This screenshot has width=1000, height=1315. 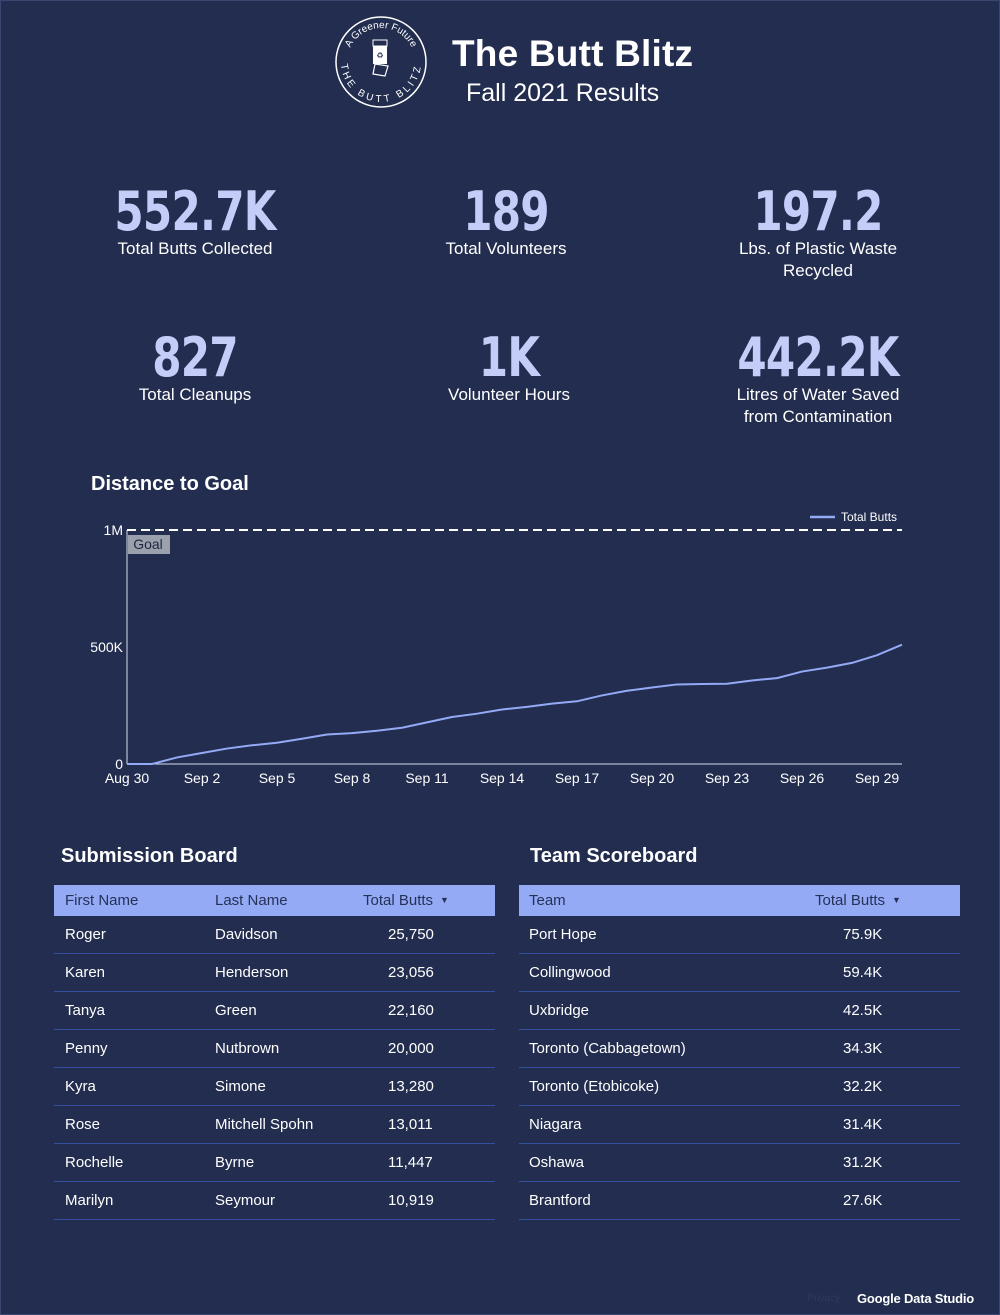 What do you see at coordinates (85, 972) in the screenshot?
I see `table-cell: Karen` at bounding box center [85, 972].